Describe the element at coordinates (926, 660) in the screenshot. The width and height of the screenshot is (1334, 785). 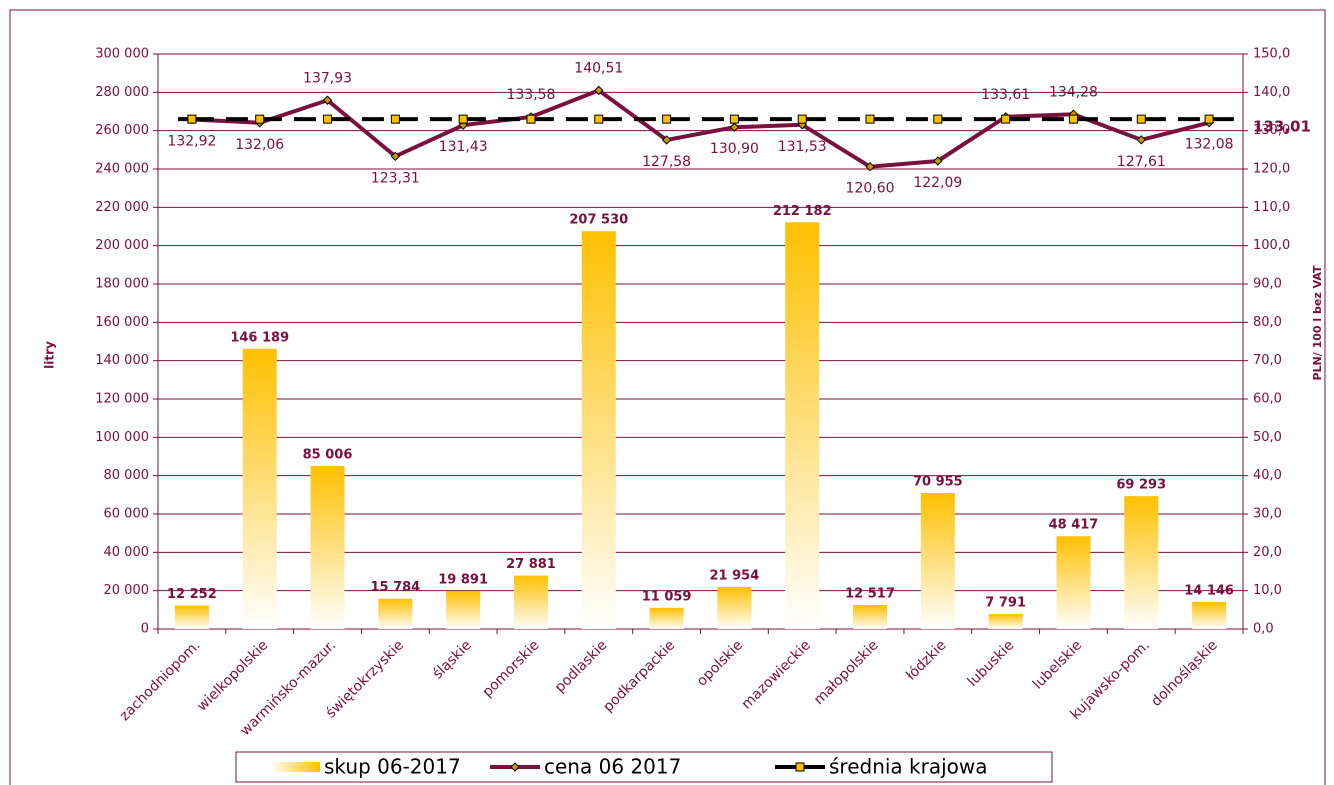
I see `x-tick-label: łódzkie` at that location.